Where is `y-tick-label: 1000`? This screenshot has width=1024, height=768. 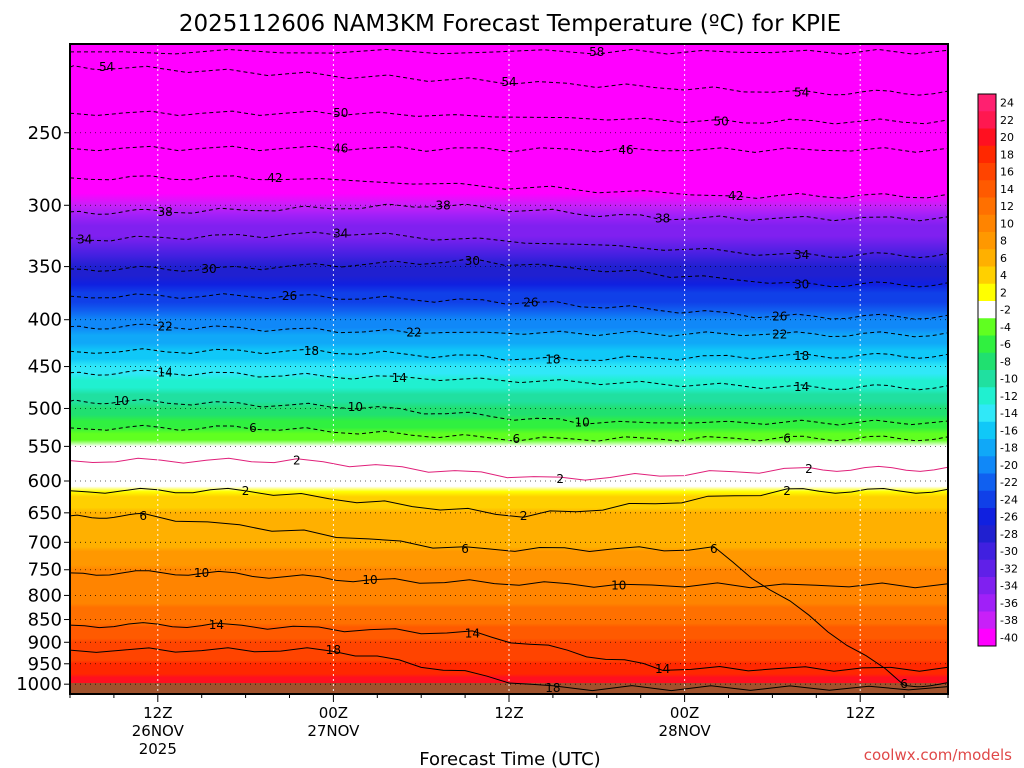 y-tick-label: 1000 is located at coordinates (39, 684).